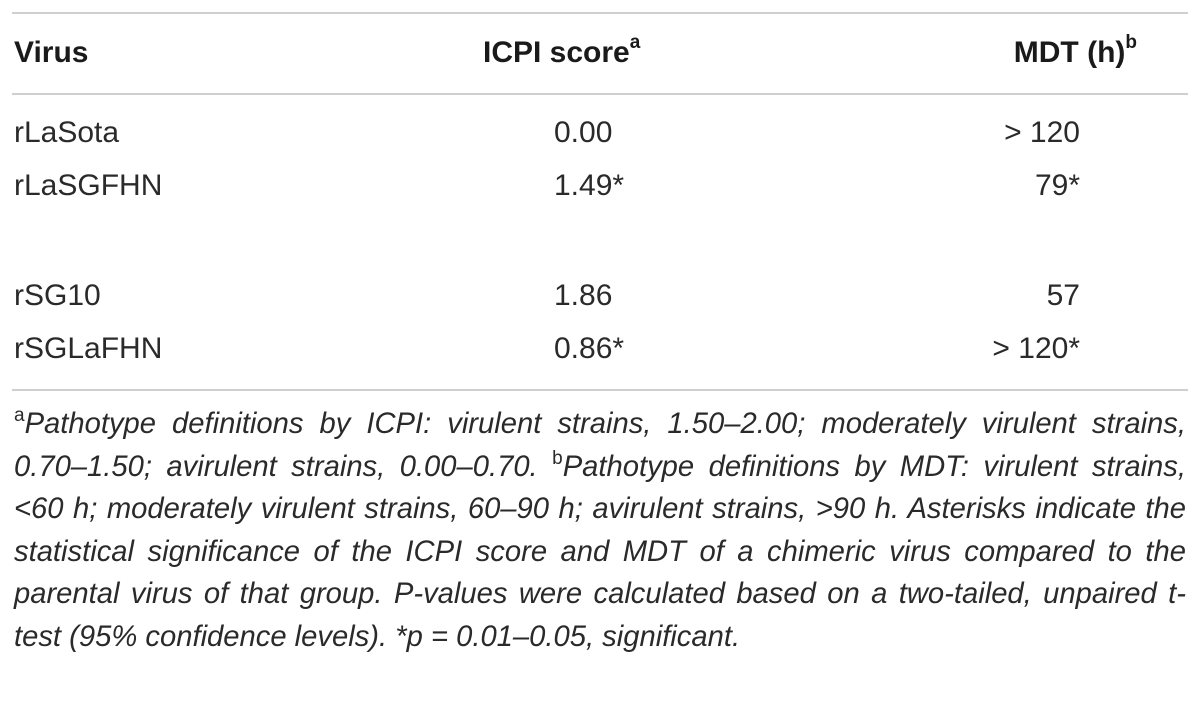 This screenshot has width=1200, height=710. Describe the element at coordinates (57, 295) in the screenshot. I see `cell-virus: rSG10` at that location.